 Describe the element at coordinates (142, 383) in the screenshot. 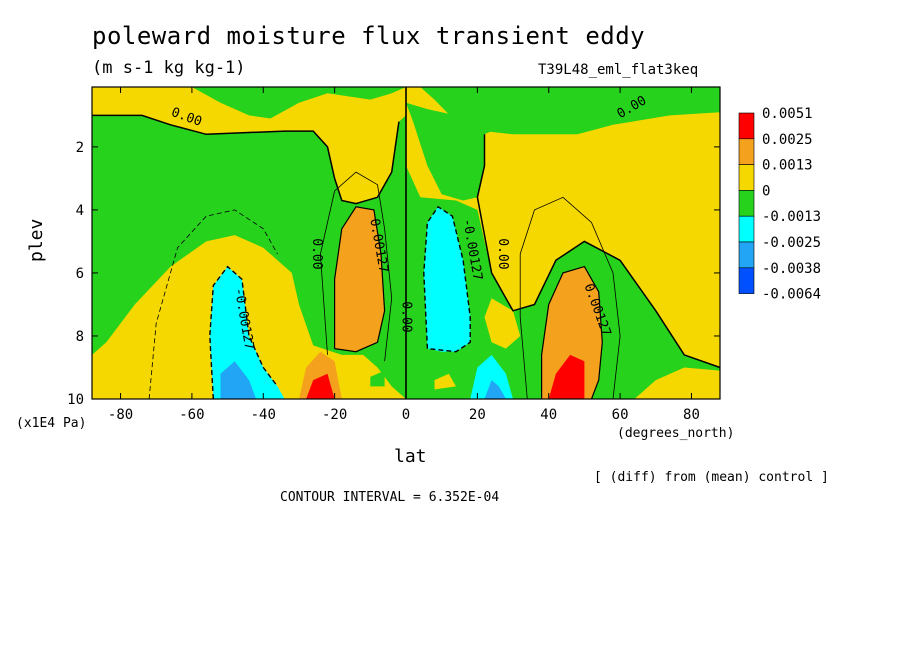

I see `fill-yellow-sw-corner` at that location.